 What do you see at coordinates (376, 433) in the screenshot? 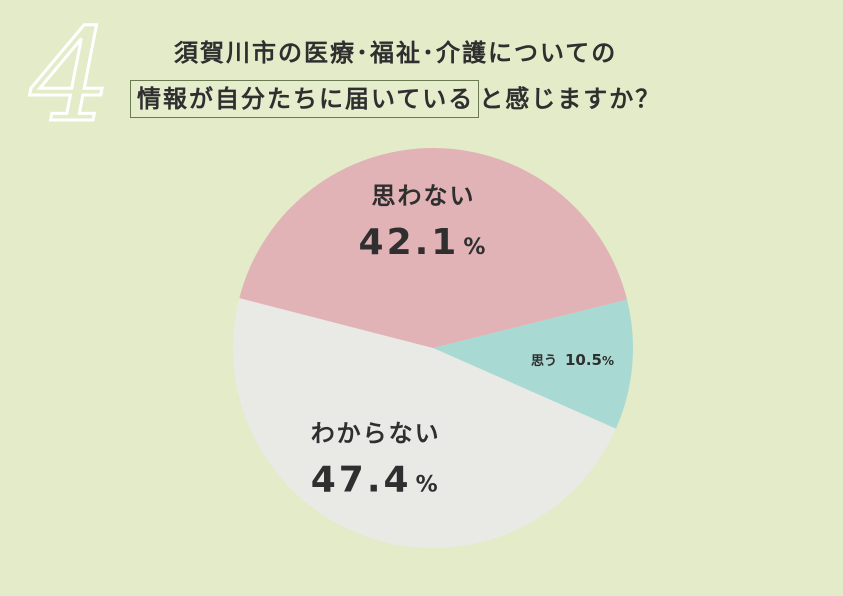
I see `slice-name: わからない` at bounding box center [376, 433].